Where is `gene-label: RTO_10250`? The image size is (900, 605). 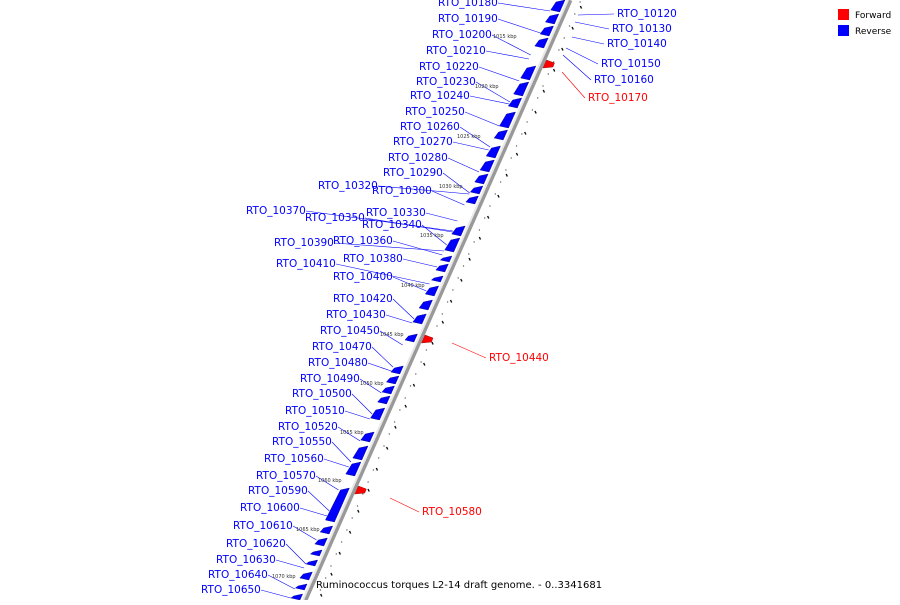 gene-label: RTO_10250 is located at coordinates (435, 112).